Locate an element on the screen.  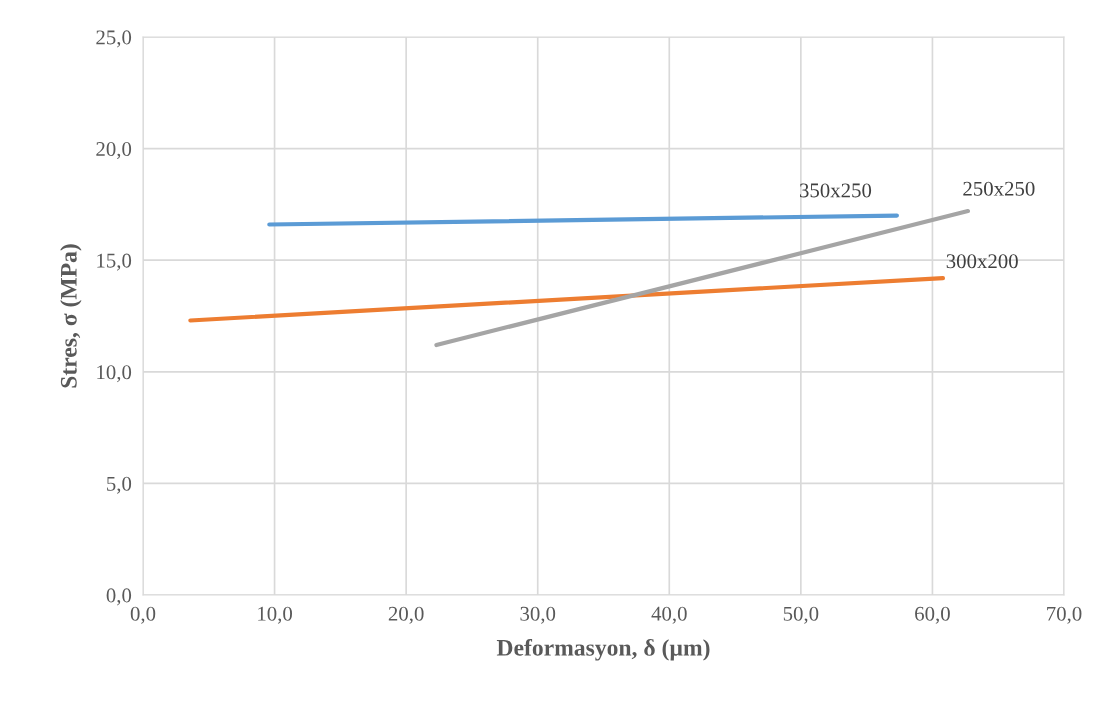
series-label: 300x200 is located at coordinates (982, 261).